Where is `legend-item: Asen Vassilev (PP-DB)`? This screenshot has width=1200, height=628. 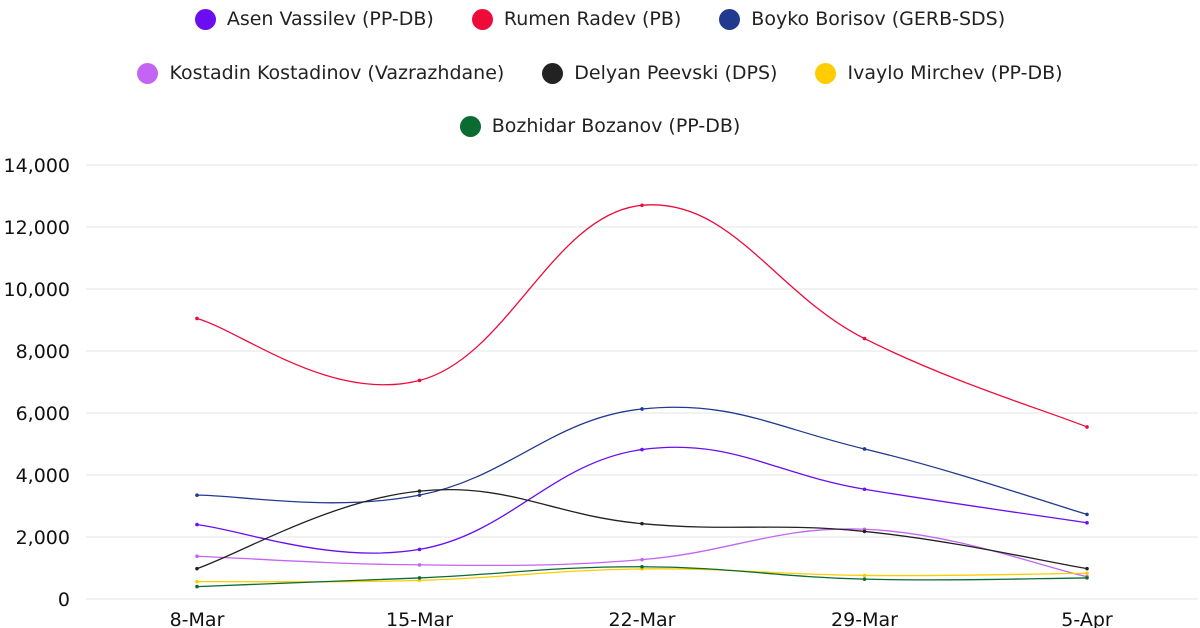 legend-item: Asen Vassilev (PP-DB) is located at coordinates (314, 19).